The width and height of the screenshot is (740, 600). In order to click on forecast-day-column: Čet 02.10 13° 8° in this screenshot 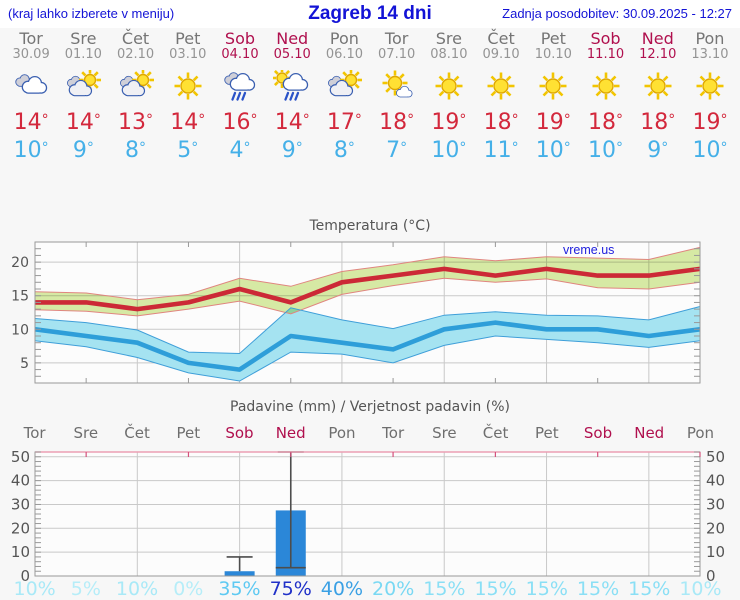, I will do `click(135, 97)`.